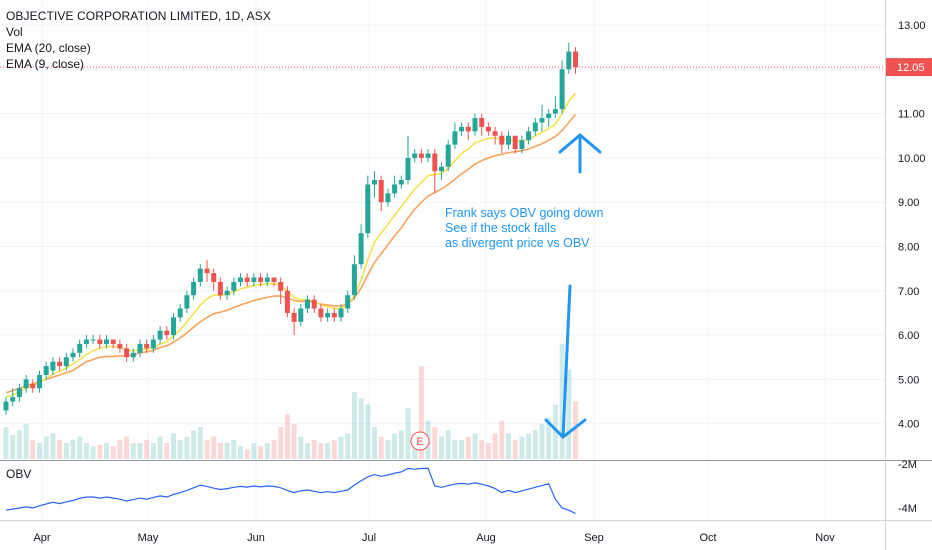 The image size is (932, 550). Describe the element at coordinates (911, 115) in the screenshot. I see `price-tick-label: 11.00` at that location.